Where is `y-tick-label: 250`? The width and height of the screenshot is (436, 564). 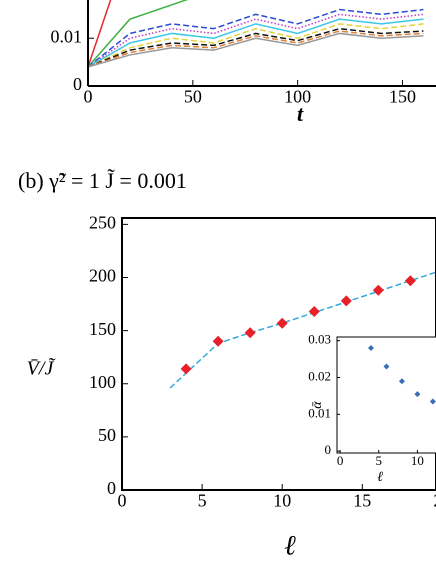 y-tick-label: 250 is located at coordinates (102, 223).